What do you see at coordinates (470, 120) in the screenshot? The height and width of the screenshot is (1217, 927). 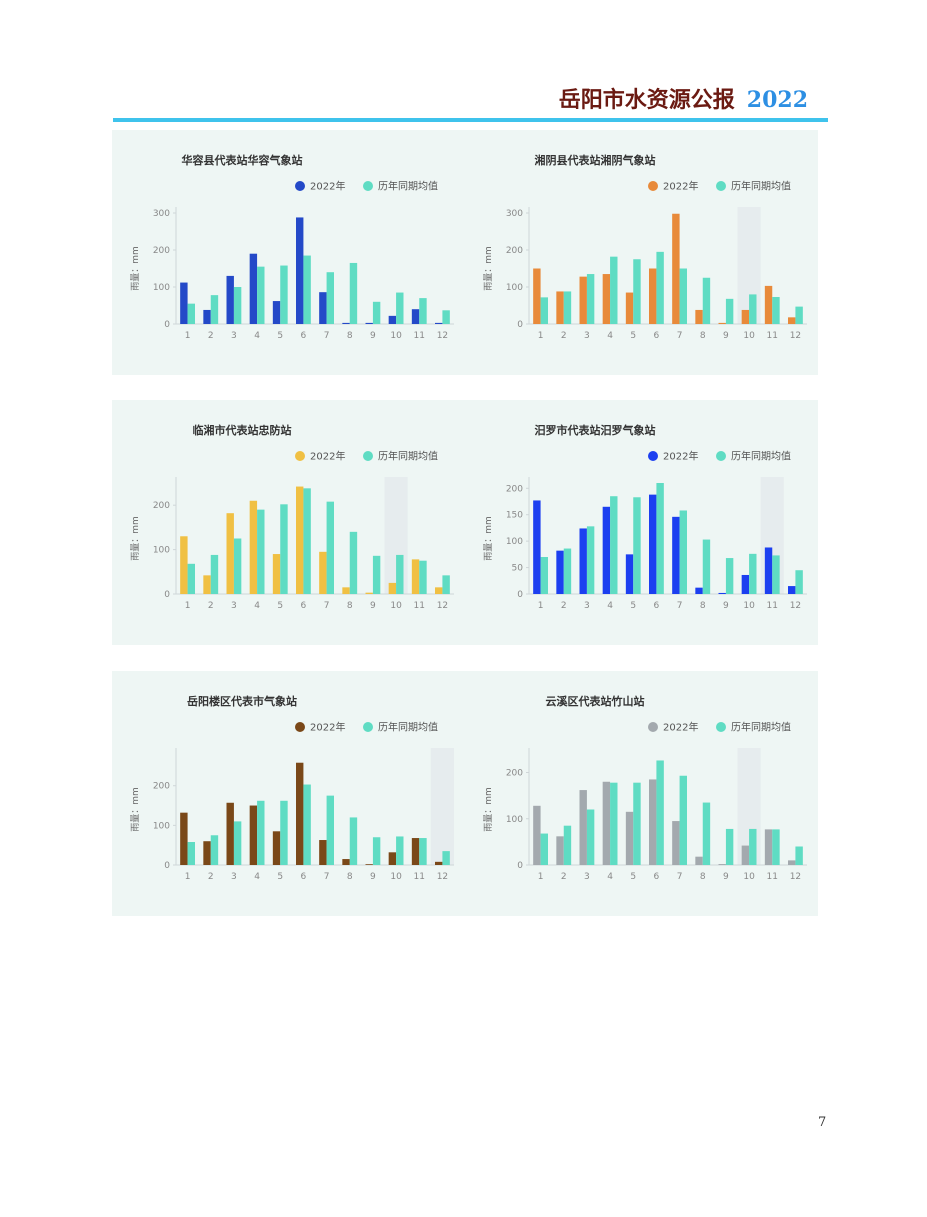 I see `header-divider` at bounding box center [470, 120].